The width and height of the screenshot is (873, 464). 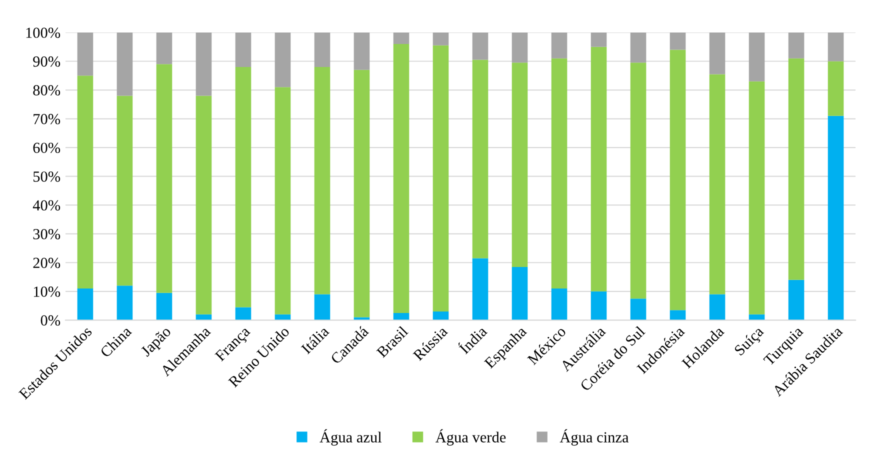 What do you see at coordinates (47, 176) in the screenshot?
I see `y-tick-label: 50%` at bounding box center [47, 176].